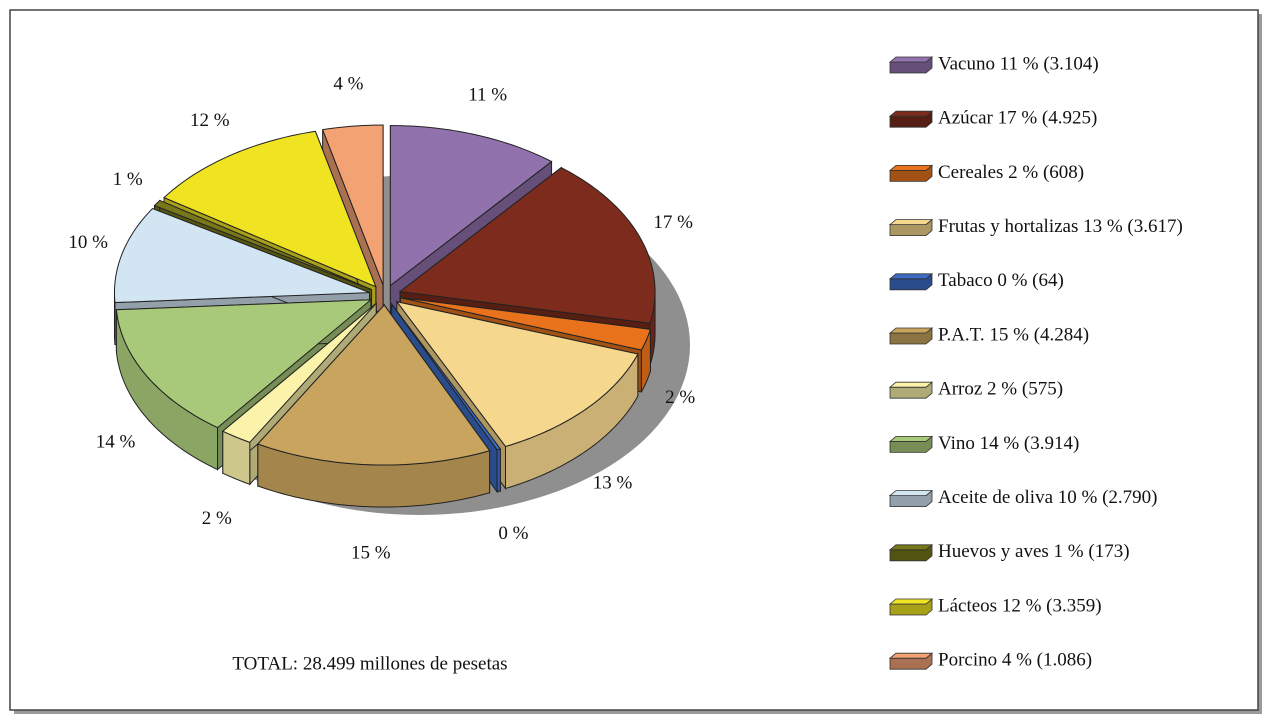 The image size is (1270, 726). What do you see at coordinates (487, 94) in the screenshot?
I see `slice-label: 11 %` at bounding box center [487, 94].